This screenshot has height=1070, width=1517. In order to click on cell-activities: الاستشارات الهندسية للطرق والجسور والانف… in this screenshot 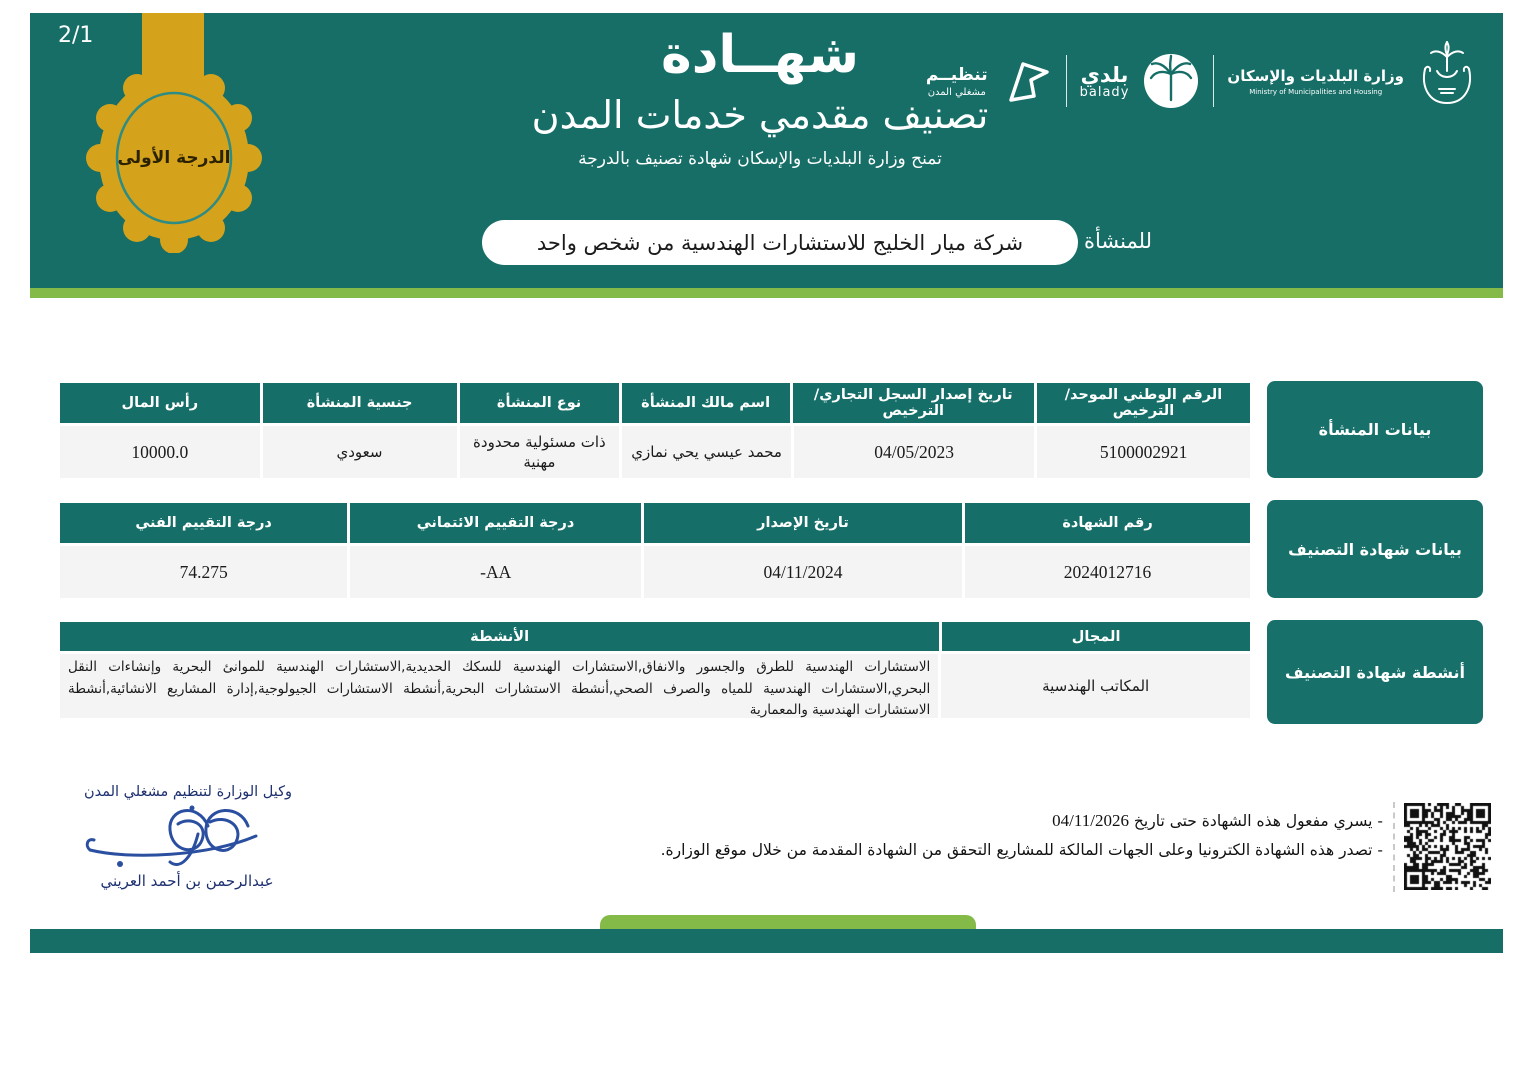, I will do `click(499, 686)`.